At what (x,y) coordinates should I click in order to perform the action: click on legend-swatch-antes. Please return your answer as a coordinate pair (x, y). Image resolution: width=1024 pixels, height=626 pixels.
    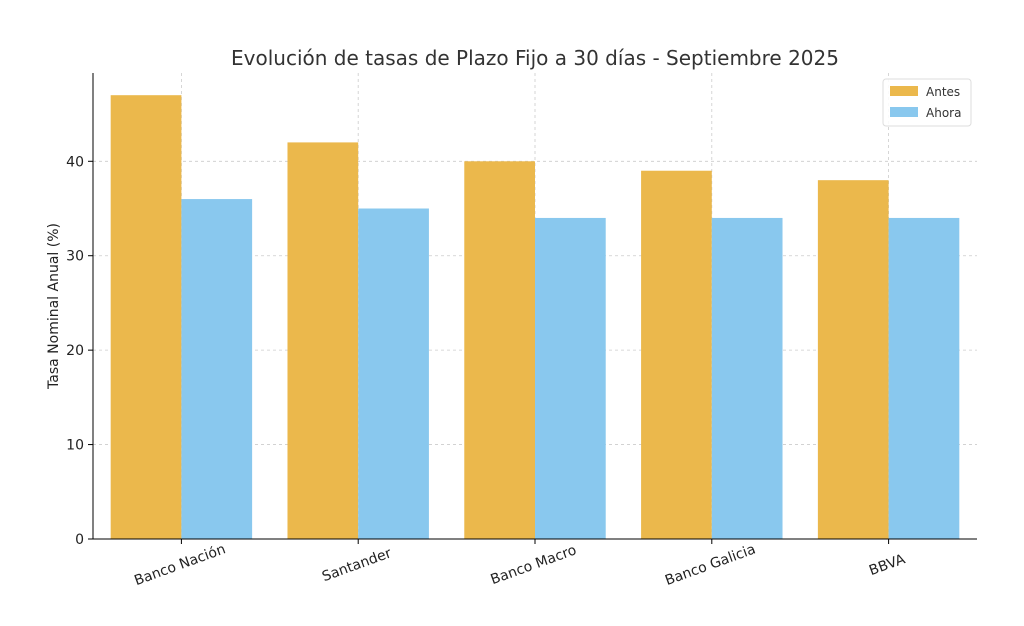
    Looking at the image, I should click on (904, 91).